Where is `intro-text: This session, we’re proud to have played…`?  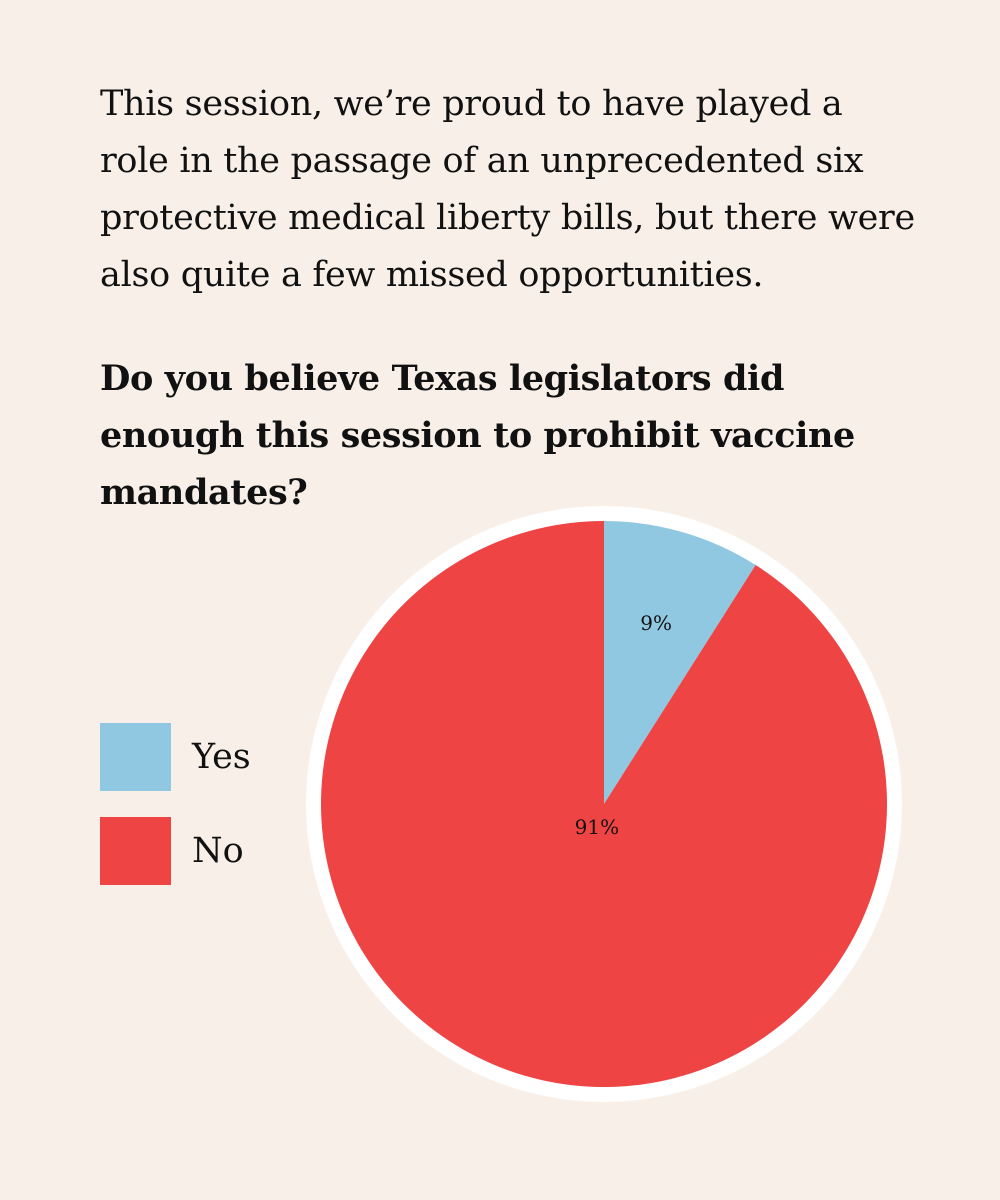
intro-text: This session, we’re proud to have played… is located at coordinates (507, 189).